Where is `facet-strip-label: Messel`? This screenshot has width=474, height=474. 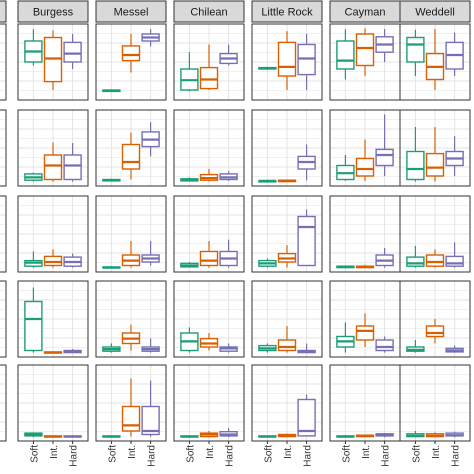 facet-strip-label: Messel is located at coordinates (131, 13).